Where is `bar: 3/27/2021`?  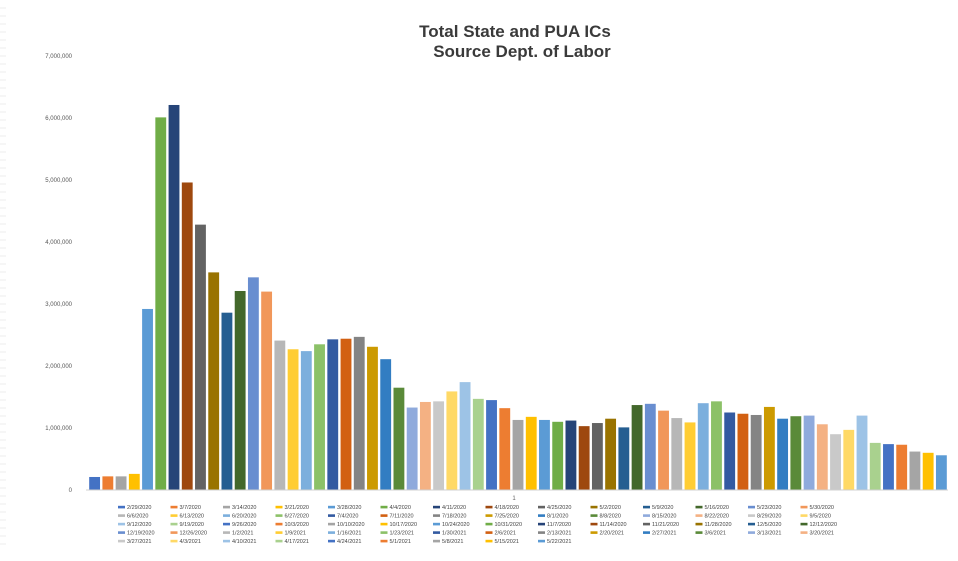 bar: 3/27/2021 is located at coordinates (835, 462).